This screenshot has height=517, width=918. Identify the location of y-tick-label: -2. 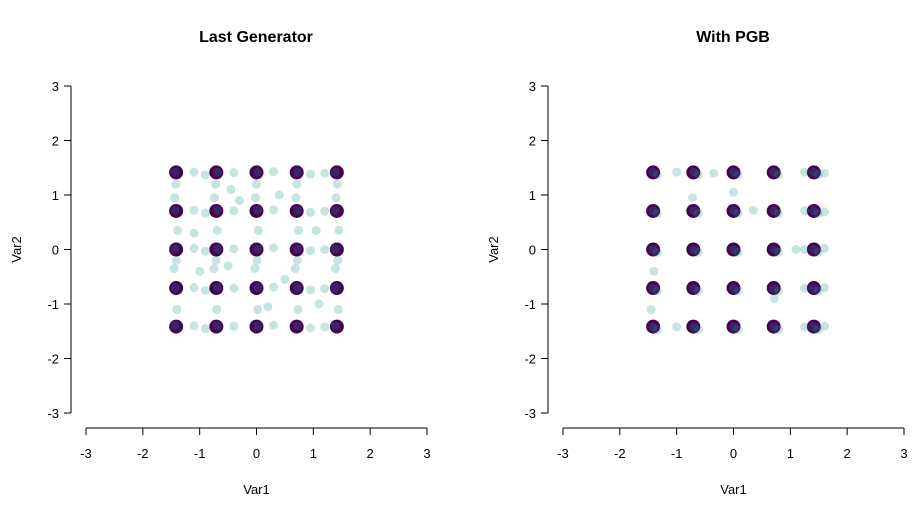
(53, 359).